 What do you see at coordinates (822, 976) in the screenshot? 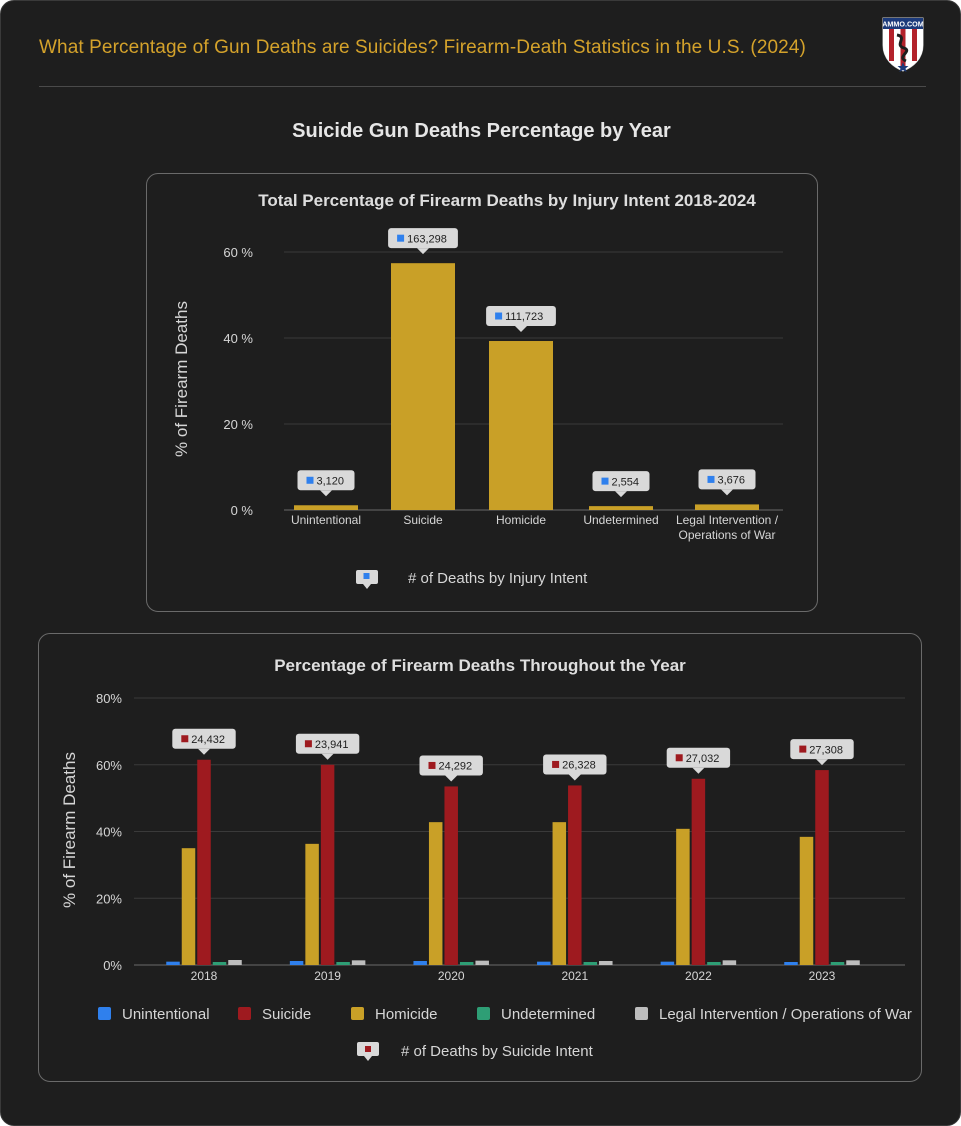
I see `x-tick-label: 2023` at bounding box center [822, 976].